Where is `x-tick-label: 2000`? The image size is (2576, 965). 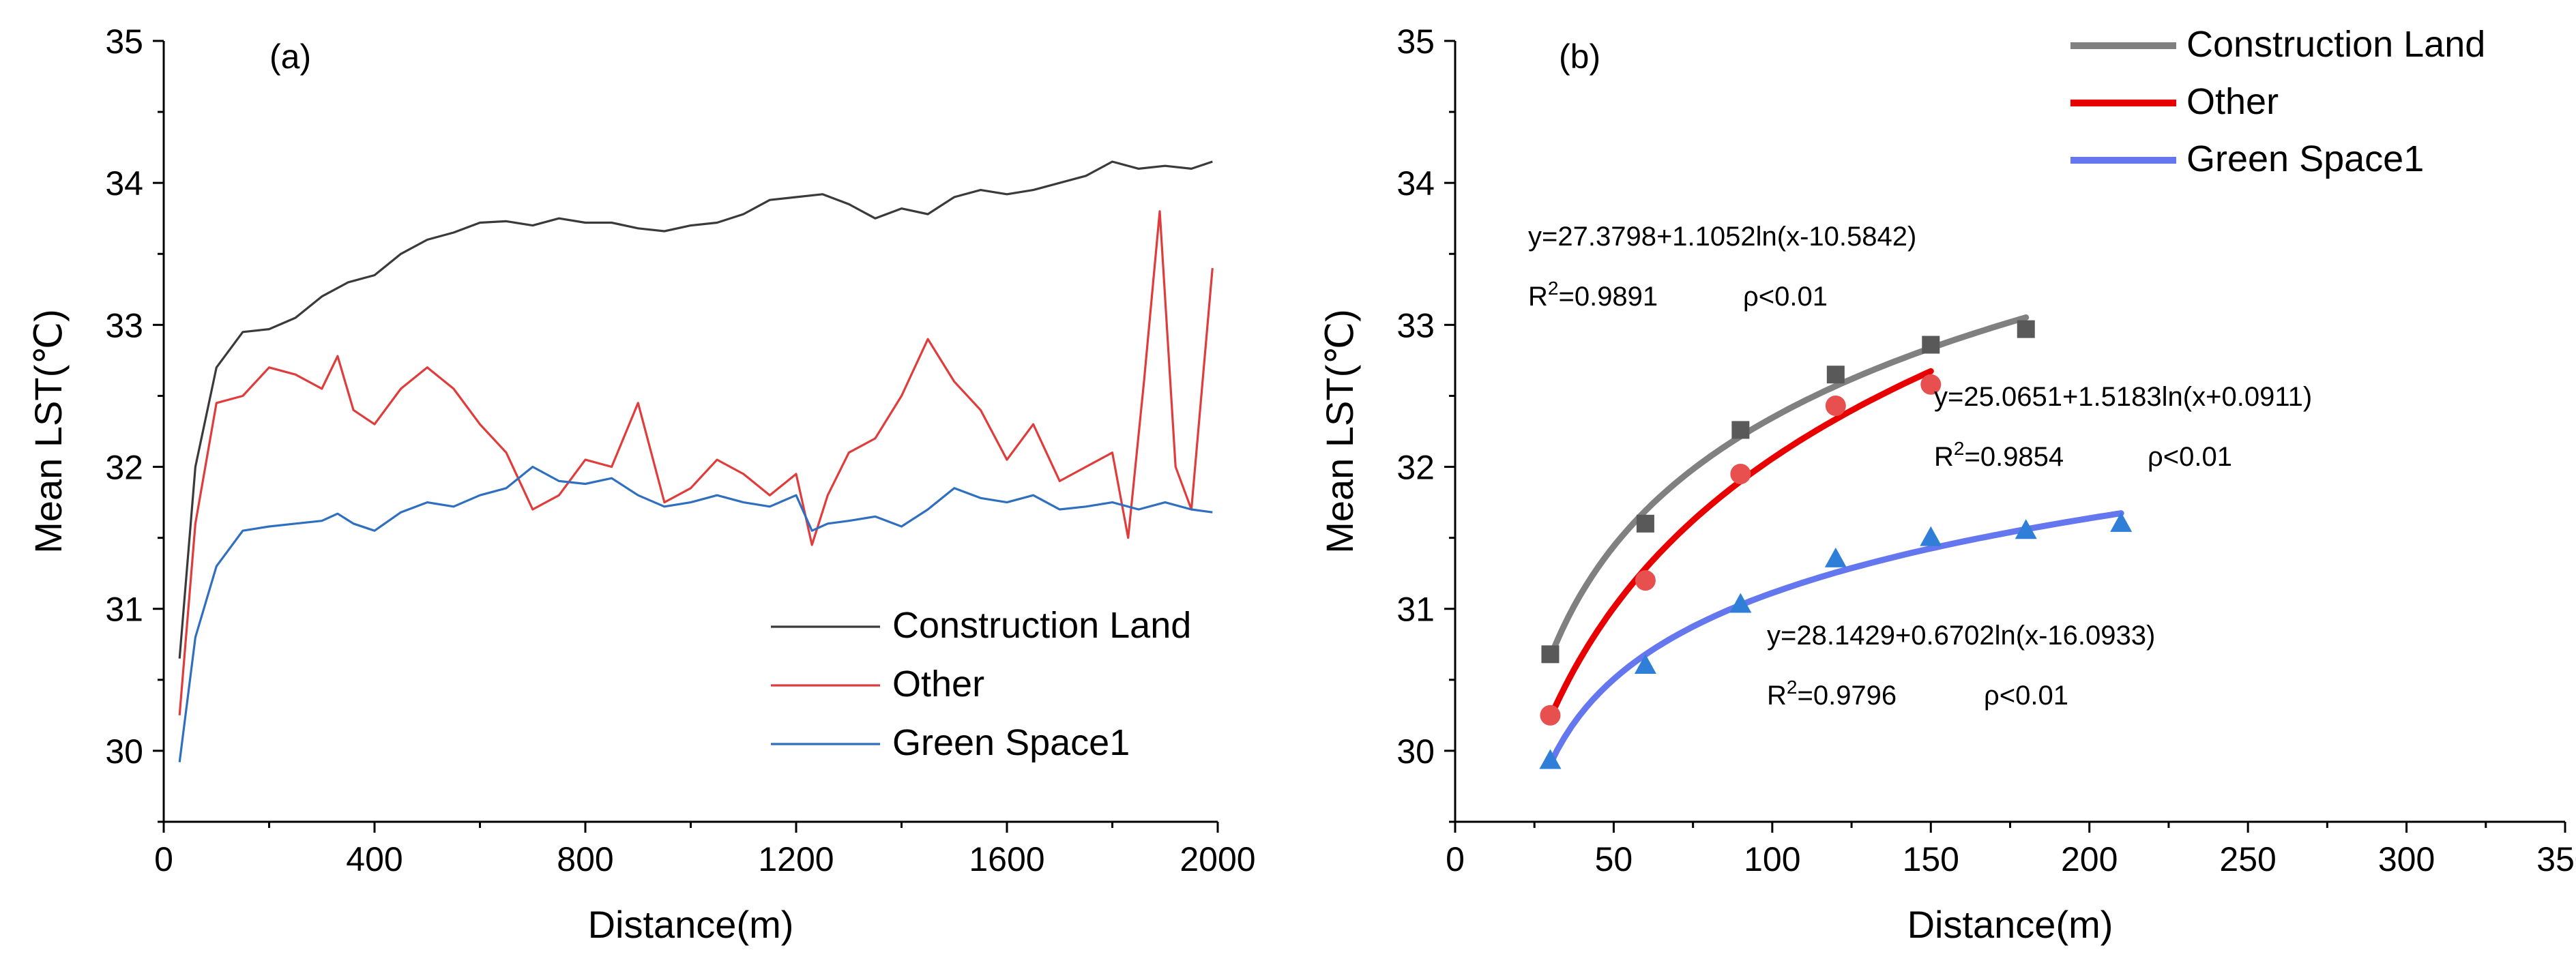
x-tick-label: 2000 is located at coordinates (1217, 859).